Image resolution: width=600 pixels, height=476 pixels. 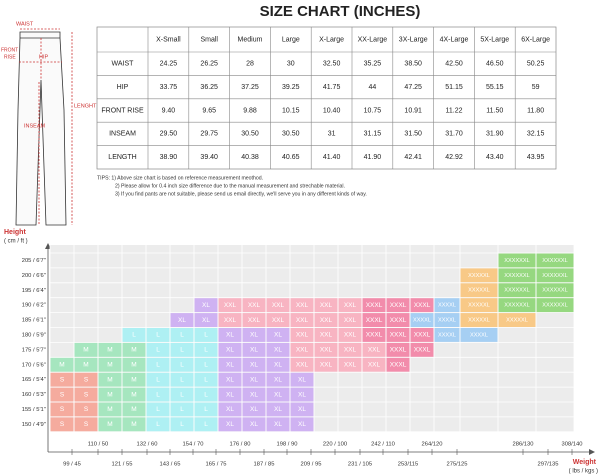 I want to click on weight-label: 308/140, so click(x=572, y=445).